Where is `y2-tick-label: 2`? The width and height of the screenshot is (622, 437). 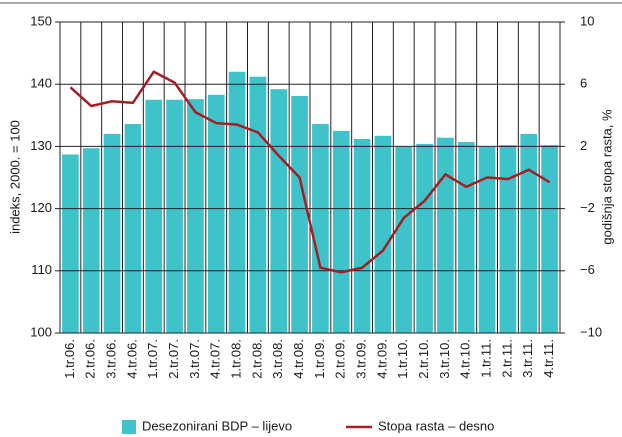
y2-tick-label: 2 is located at coordinates (583, 145).